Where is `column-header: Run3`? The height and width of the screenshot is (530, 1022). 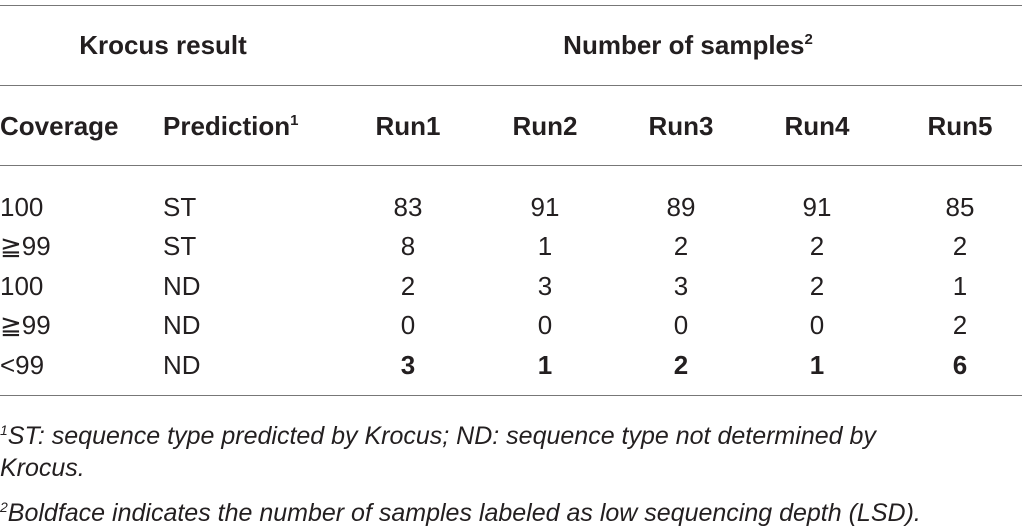 column-header: Run3 is located at coordinates (681, 126).